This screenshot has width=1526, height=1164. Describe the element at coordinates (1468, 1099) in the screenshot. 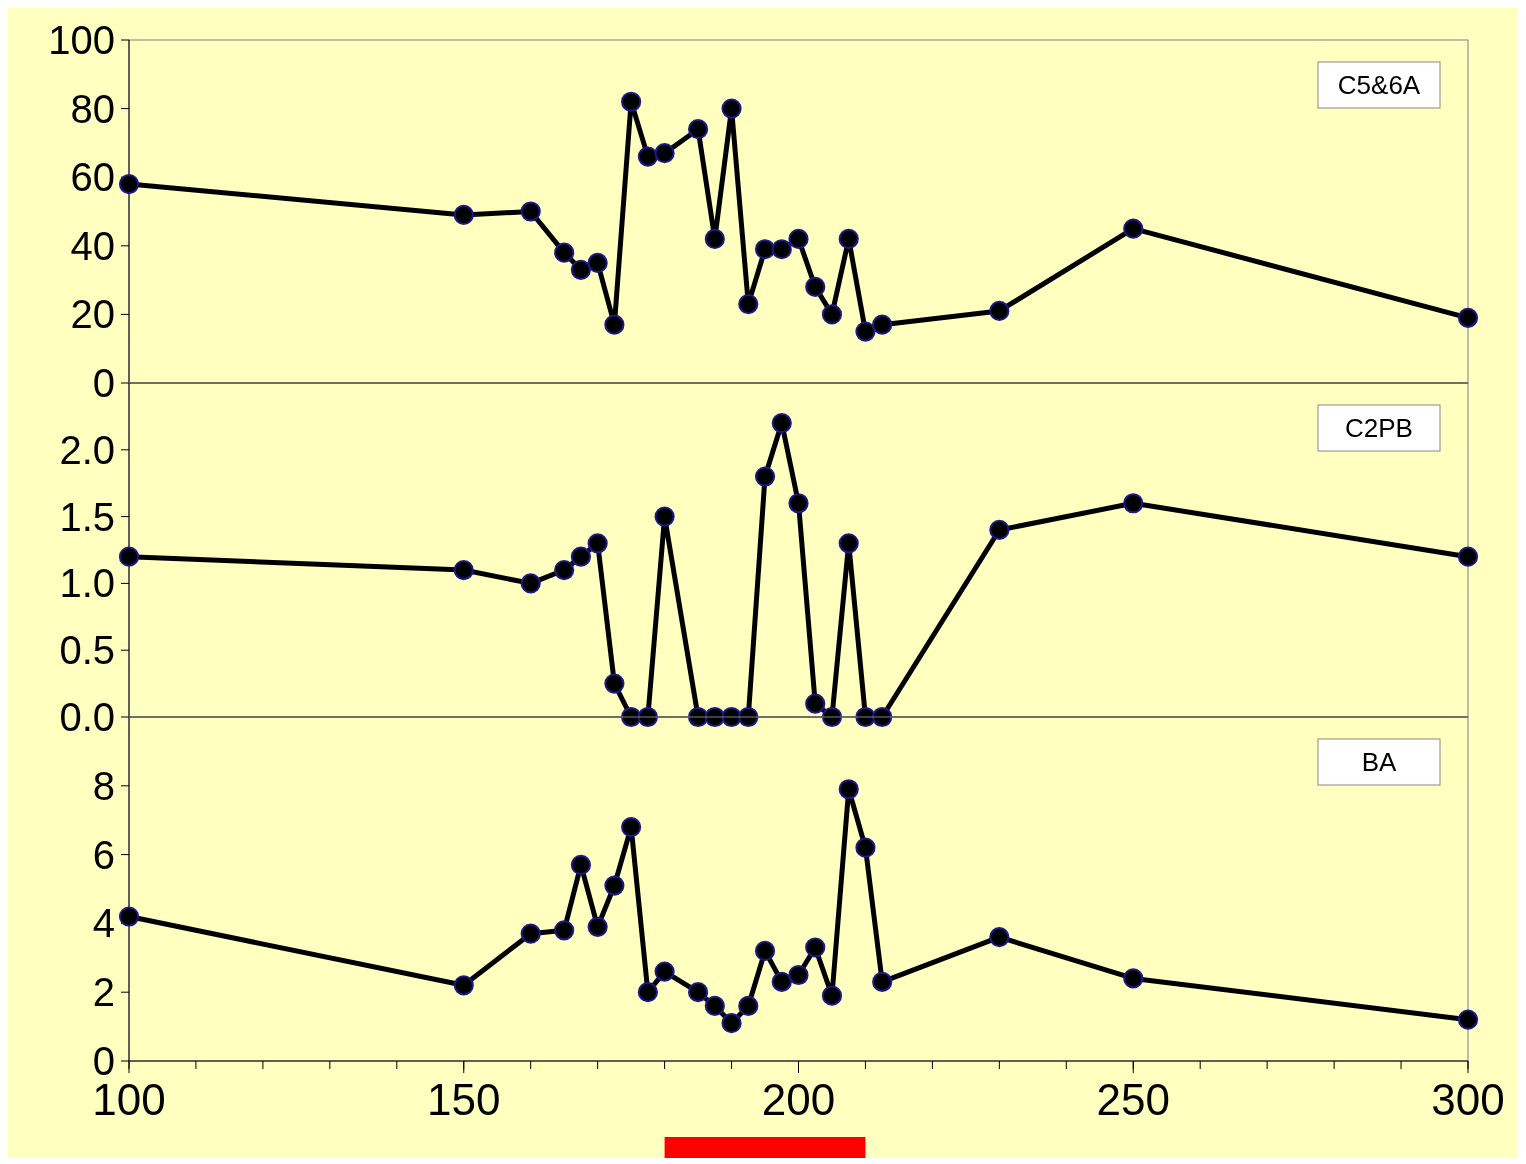

I see `x-tick-label: 300` at that location.